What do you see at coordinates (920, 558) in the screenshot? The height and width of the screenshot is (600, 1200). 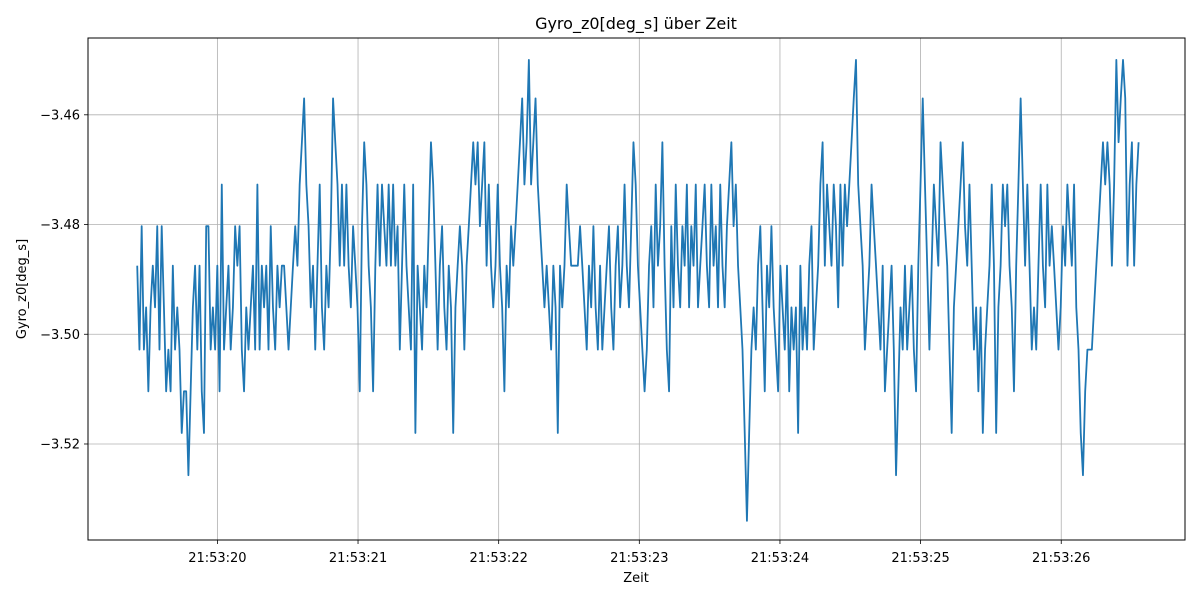 I see `x-tick-label: 21:53:25` at bounding box center [920, 558].